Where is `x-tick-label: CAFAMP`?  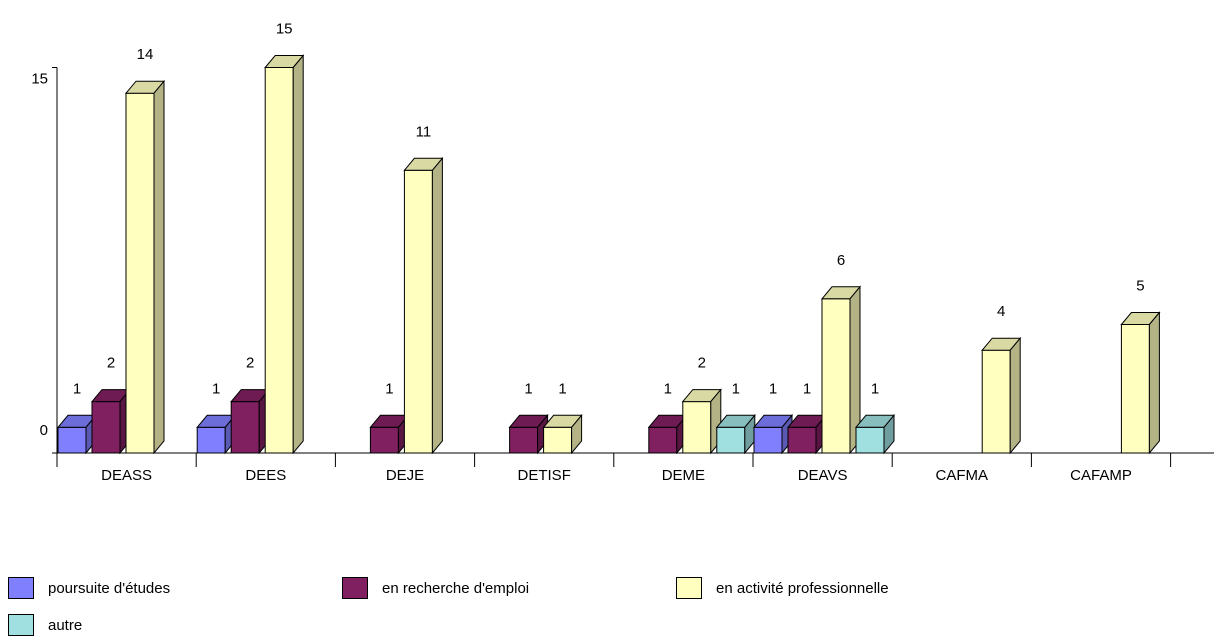
x-tick-label: CAFAMP is located at coordinates (1101, 475).